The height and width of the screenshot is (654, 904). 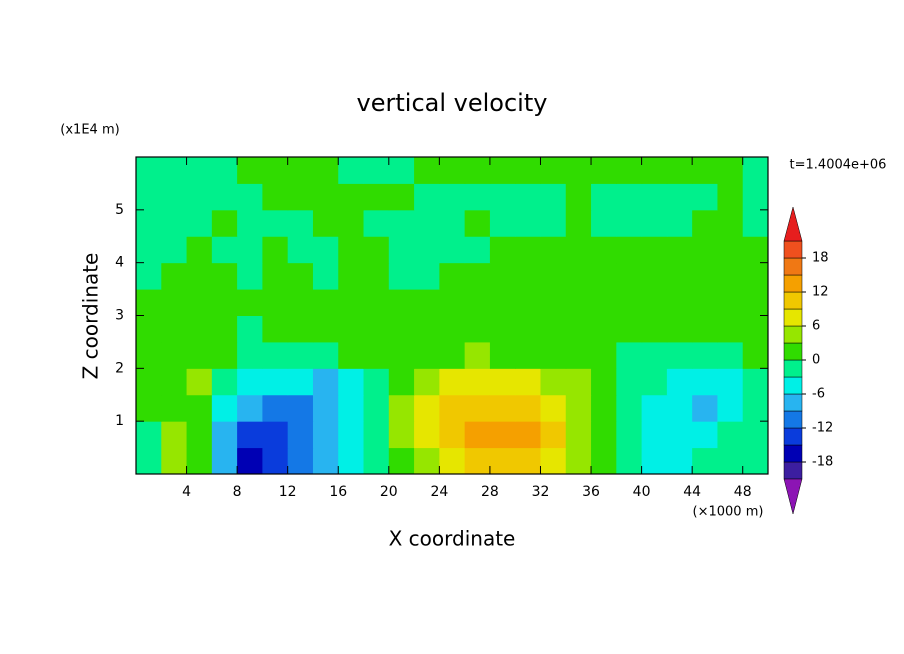 What do you see at coordinates (816, 360) in the screenshot?
I see `colorbar-tick-label: 0` at bounding box center [816, 360].